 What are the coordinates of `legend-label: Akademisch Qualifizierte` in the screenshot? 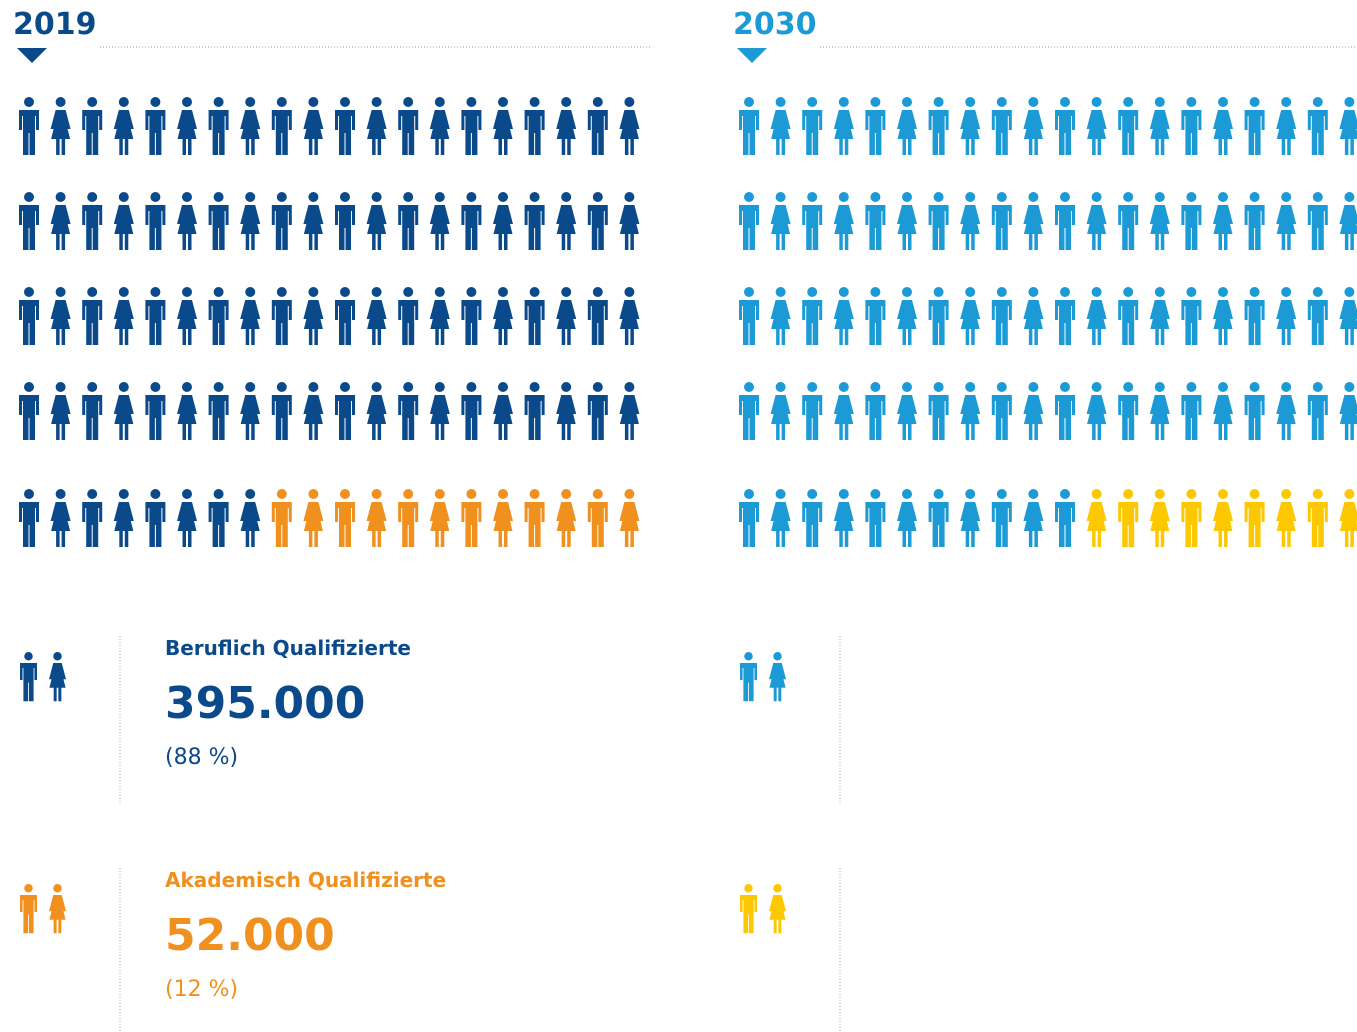 It's located at (305, 880).